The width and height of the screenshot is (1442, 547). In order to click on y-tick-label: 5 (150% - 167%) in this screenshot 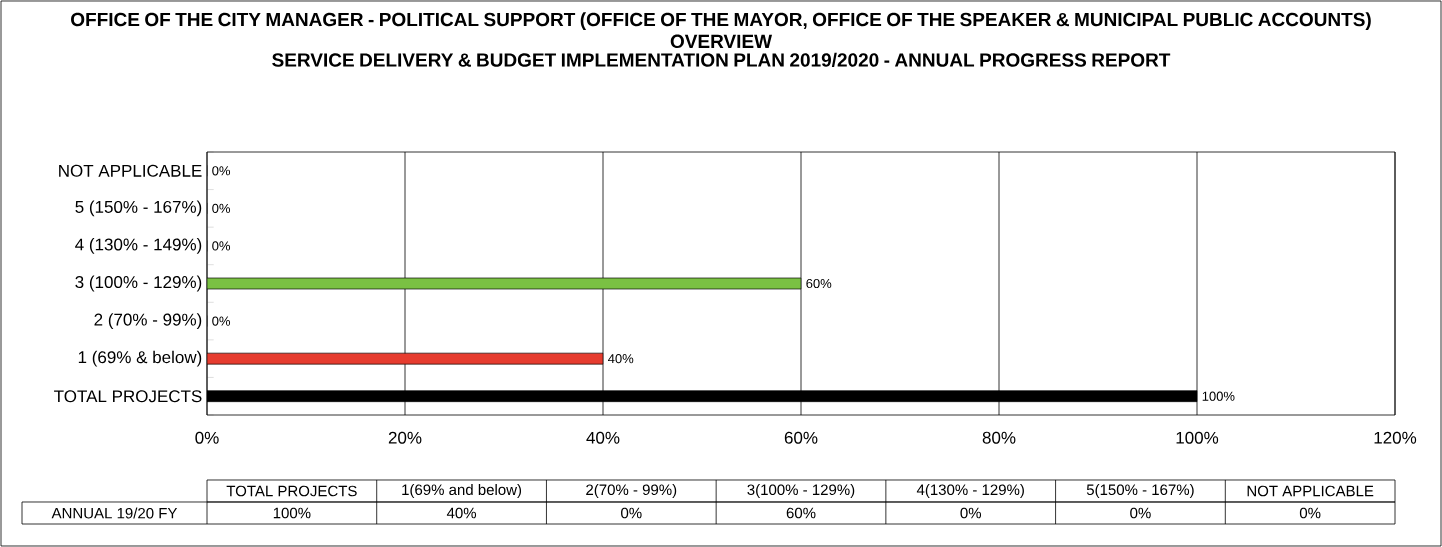, I will do `click(138, 208)`.